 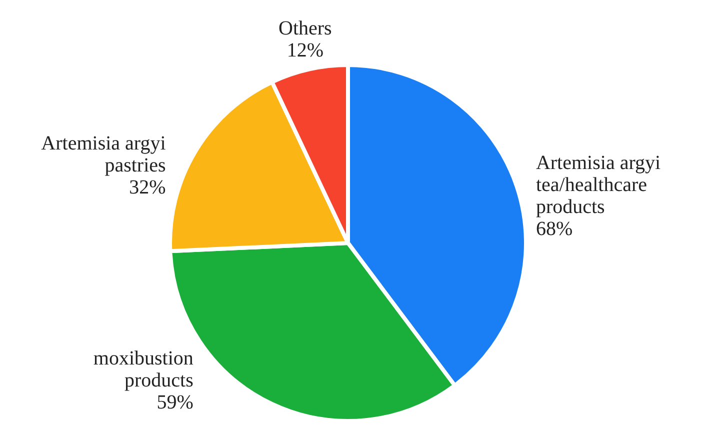 What do you see at coordinates (598, 185) in the screenshot?
I see `slice-label: Artemisia argyi tea/healthcare products` at bounding box center [598, 185].